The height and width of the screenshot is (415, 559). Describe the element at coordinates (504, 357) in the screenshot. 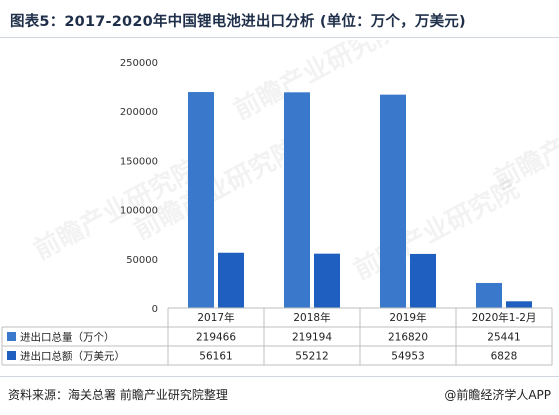

I see `data-label: 6828` at that location.